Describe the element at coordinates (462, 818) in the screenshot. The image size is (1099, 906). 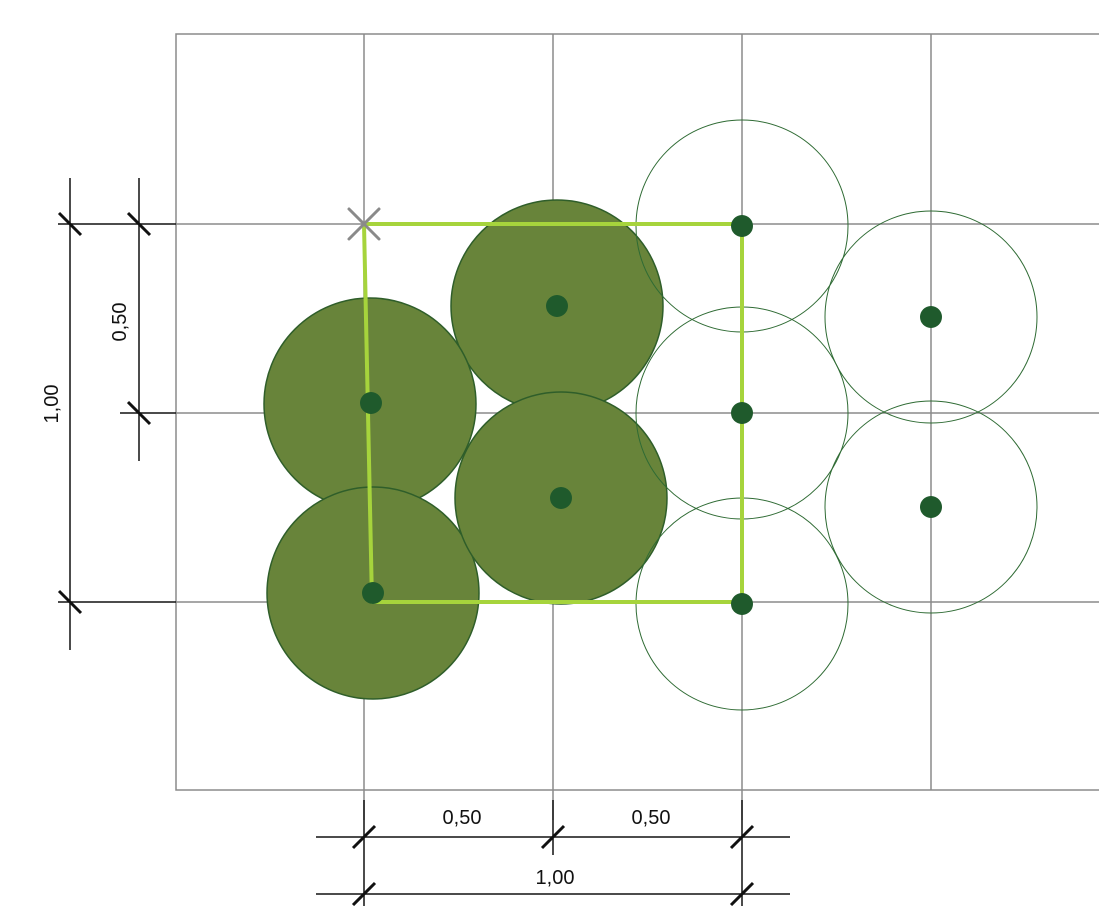
I see `dimension-label-h-left: 0,50` at that location.